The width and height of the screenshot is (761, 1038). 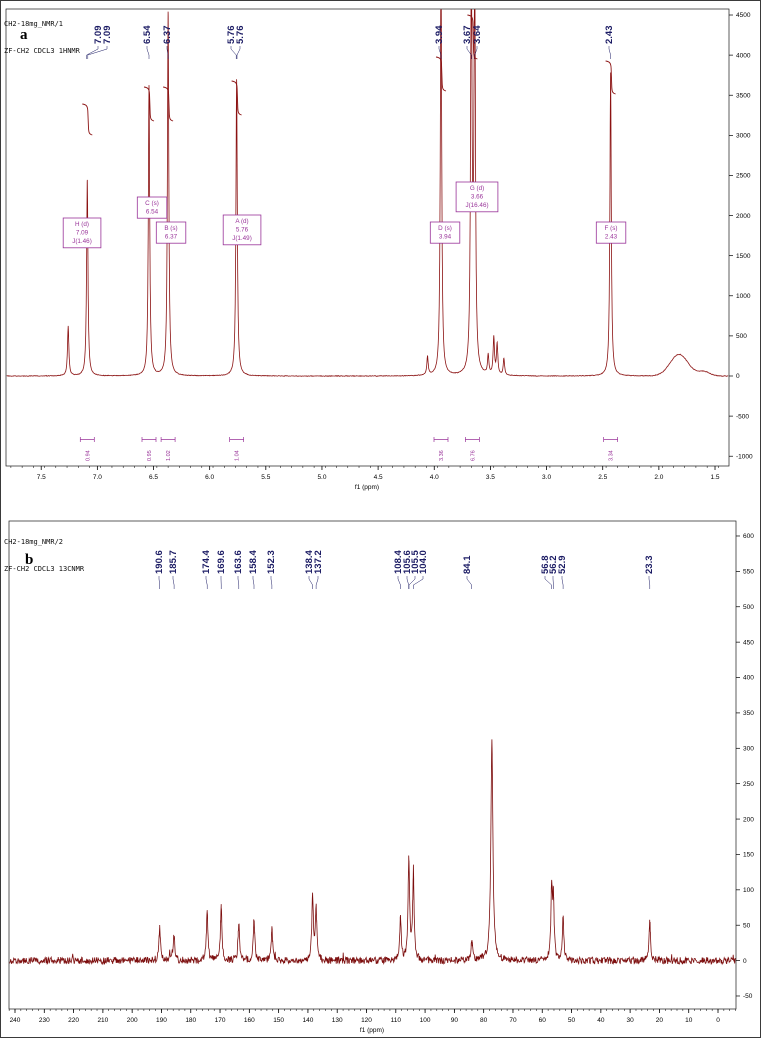 What do you see at coordinates (366, 1020) in the screenshot?
I see `x-tick-label: 120` at bounding box center [366, 1020].